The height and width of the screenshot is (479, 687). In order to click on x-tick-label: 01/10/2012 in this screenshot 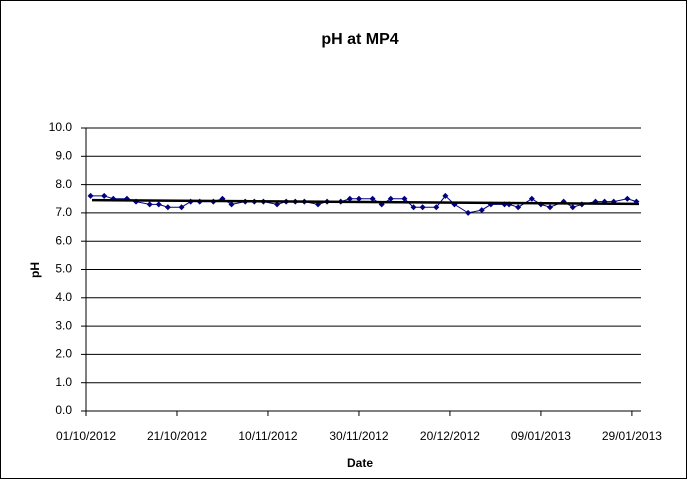, I will do `click(86, 436)`.